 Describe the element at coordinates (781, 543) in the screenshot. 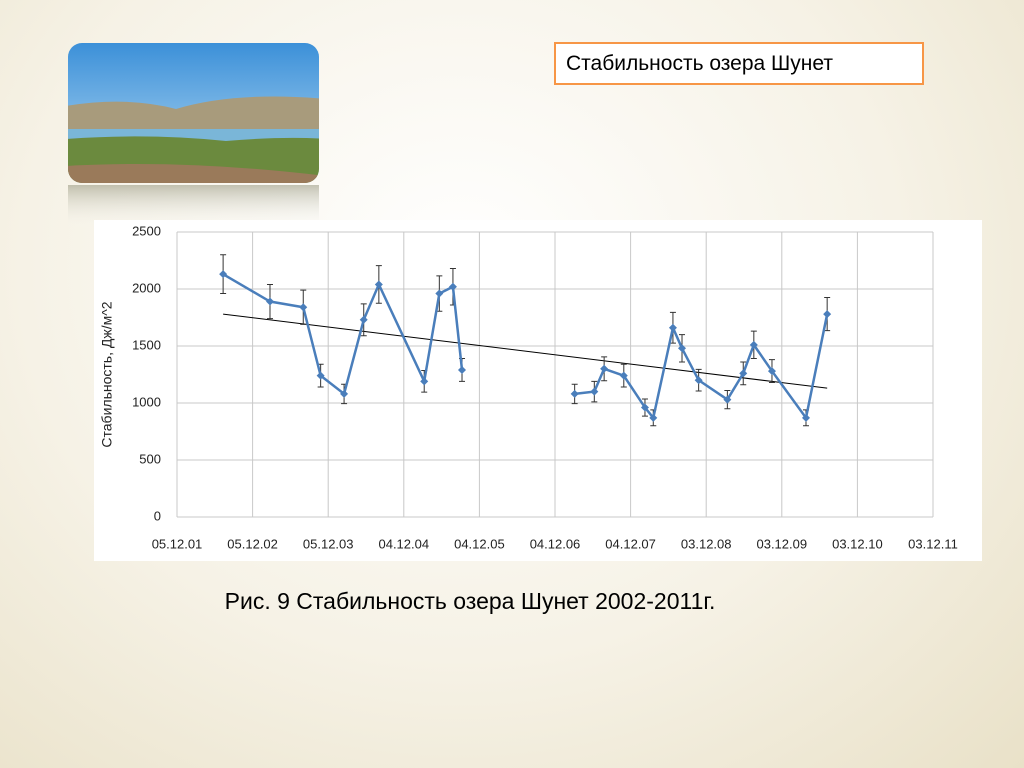

I see `x-tick-label: 03.12.09` at that location.